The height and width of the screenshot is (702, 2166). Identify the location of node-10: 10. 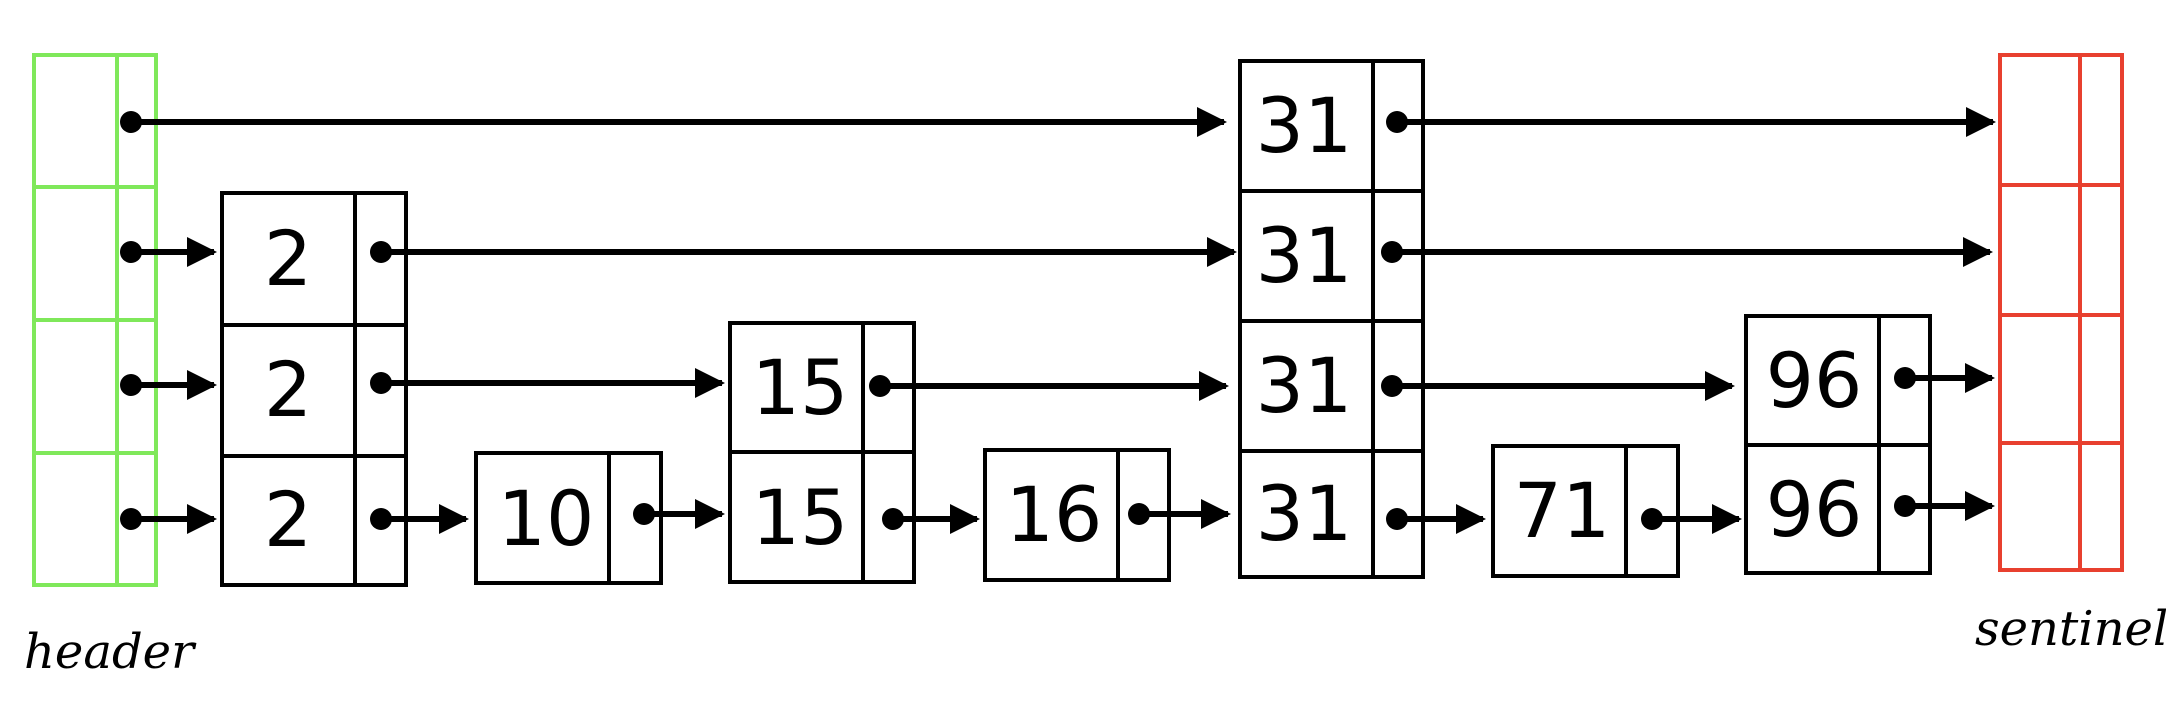
(568, 518).